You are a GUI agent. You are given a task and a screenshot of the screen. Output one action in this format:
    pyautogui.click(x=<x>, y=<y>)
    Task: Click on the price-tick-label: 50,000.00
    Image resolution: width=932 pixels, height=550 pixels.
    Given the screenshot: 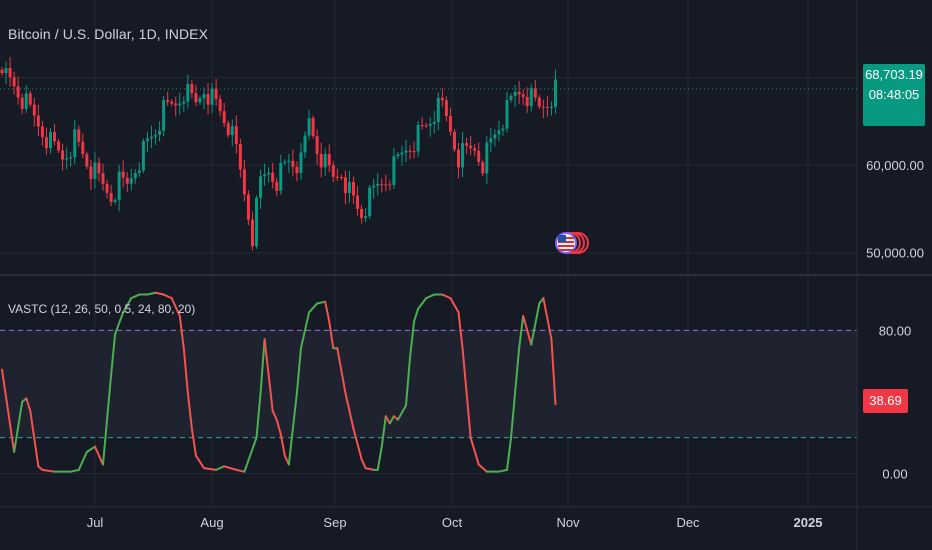 What is the action you would take?
    pyautogui.click(x=895, y=253)
    